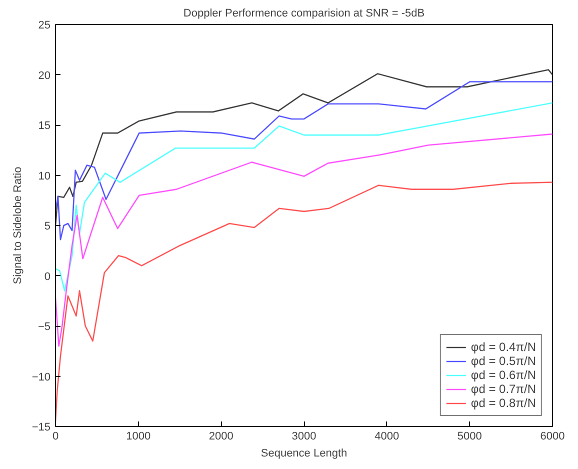 The height and width of the screenshot is (469, 578). What do you see at coordinates (503, 403) in the screenshot?
I see `legend-label: φd = 0.8π/N` at bounding box center [503, 403].